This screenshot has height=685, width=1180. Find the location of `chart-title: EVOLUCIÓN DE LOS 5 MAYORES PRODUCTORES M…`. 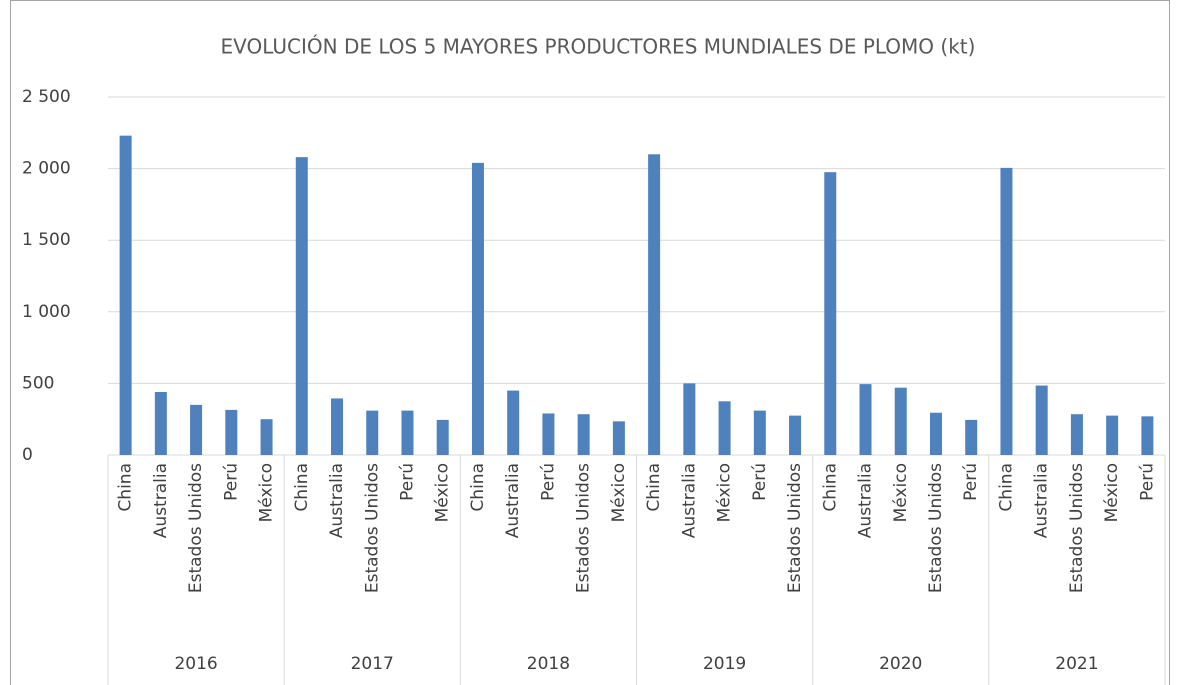

chart-title: EVOLUCIÓN DE LOS 5 MAYORES PRODUCTORES M… is located at coordinates (598, 47).